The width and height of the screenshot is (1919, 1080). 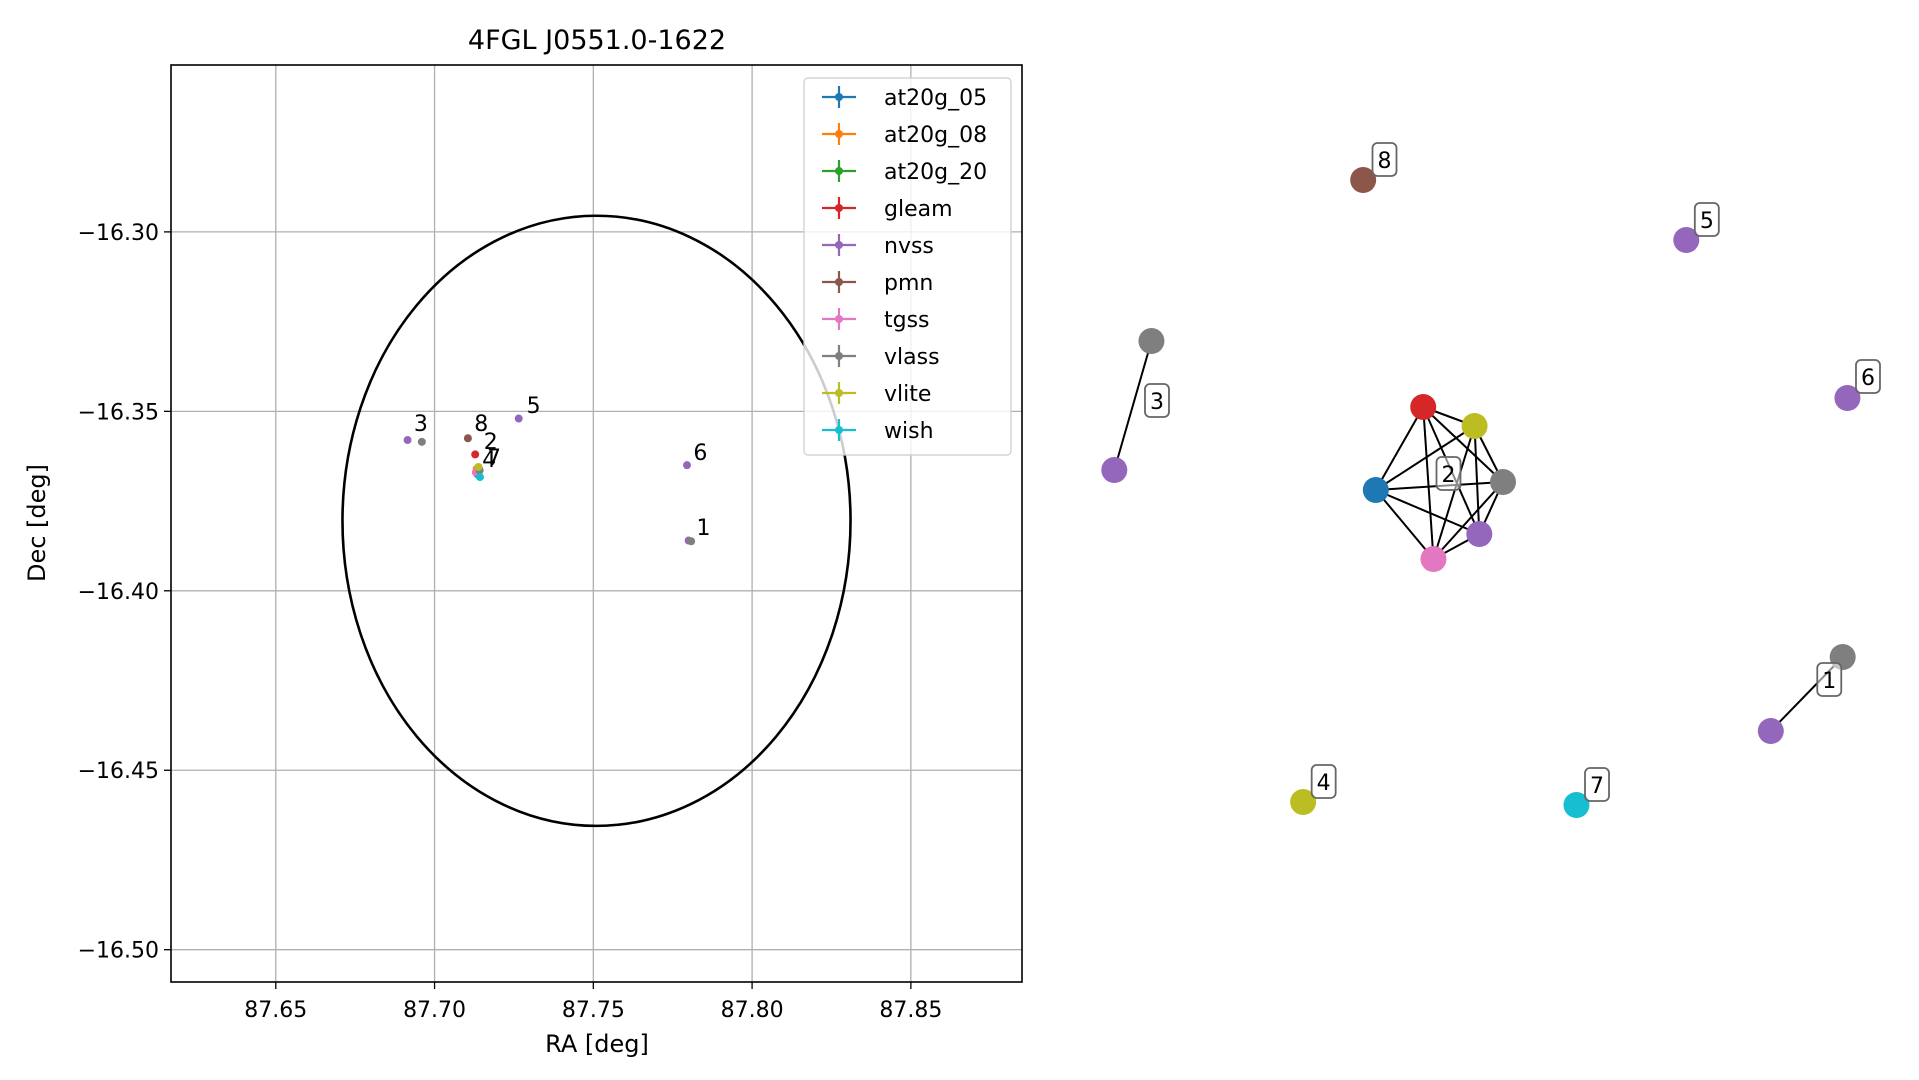 What do you see at coordinates (876, 320) in the screenshot?
I see `legend-item-tgss: tgss` at bounding box center [876, 320].